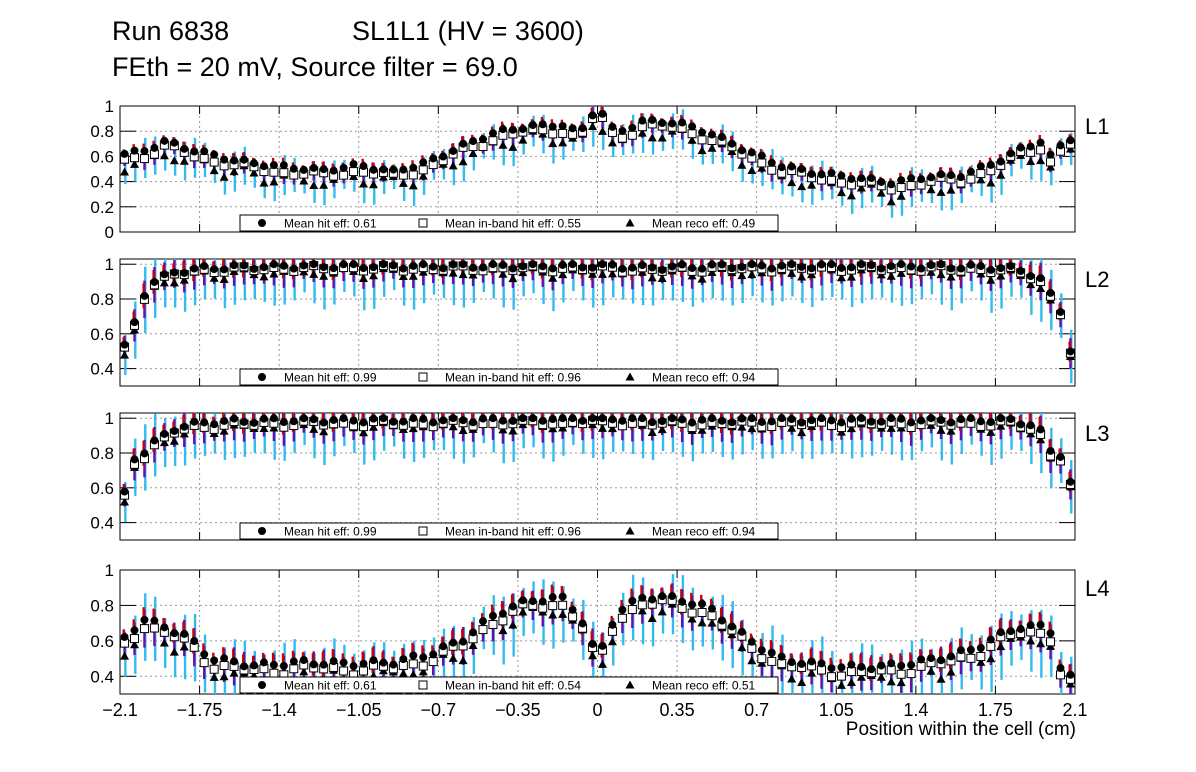 The width and height of the screenshot is (1196, 772). What do you see at coordinates (102, 131) in the screenshot?
I see `y-tick-label: 0.8` at bounding box center [102, 131].